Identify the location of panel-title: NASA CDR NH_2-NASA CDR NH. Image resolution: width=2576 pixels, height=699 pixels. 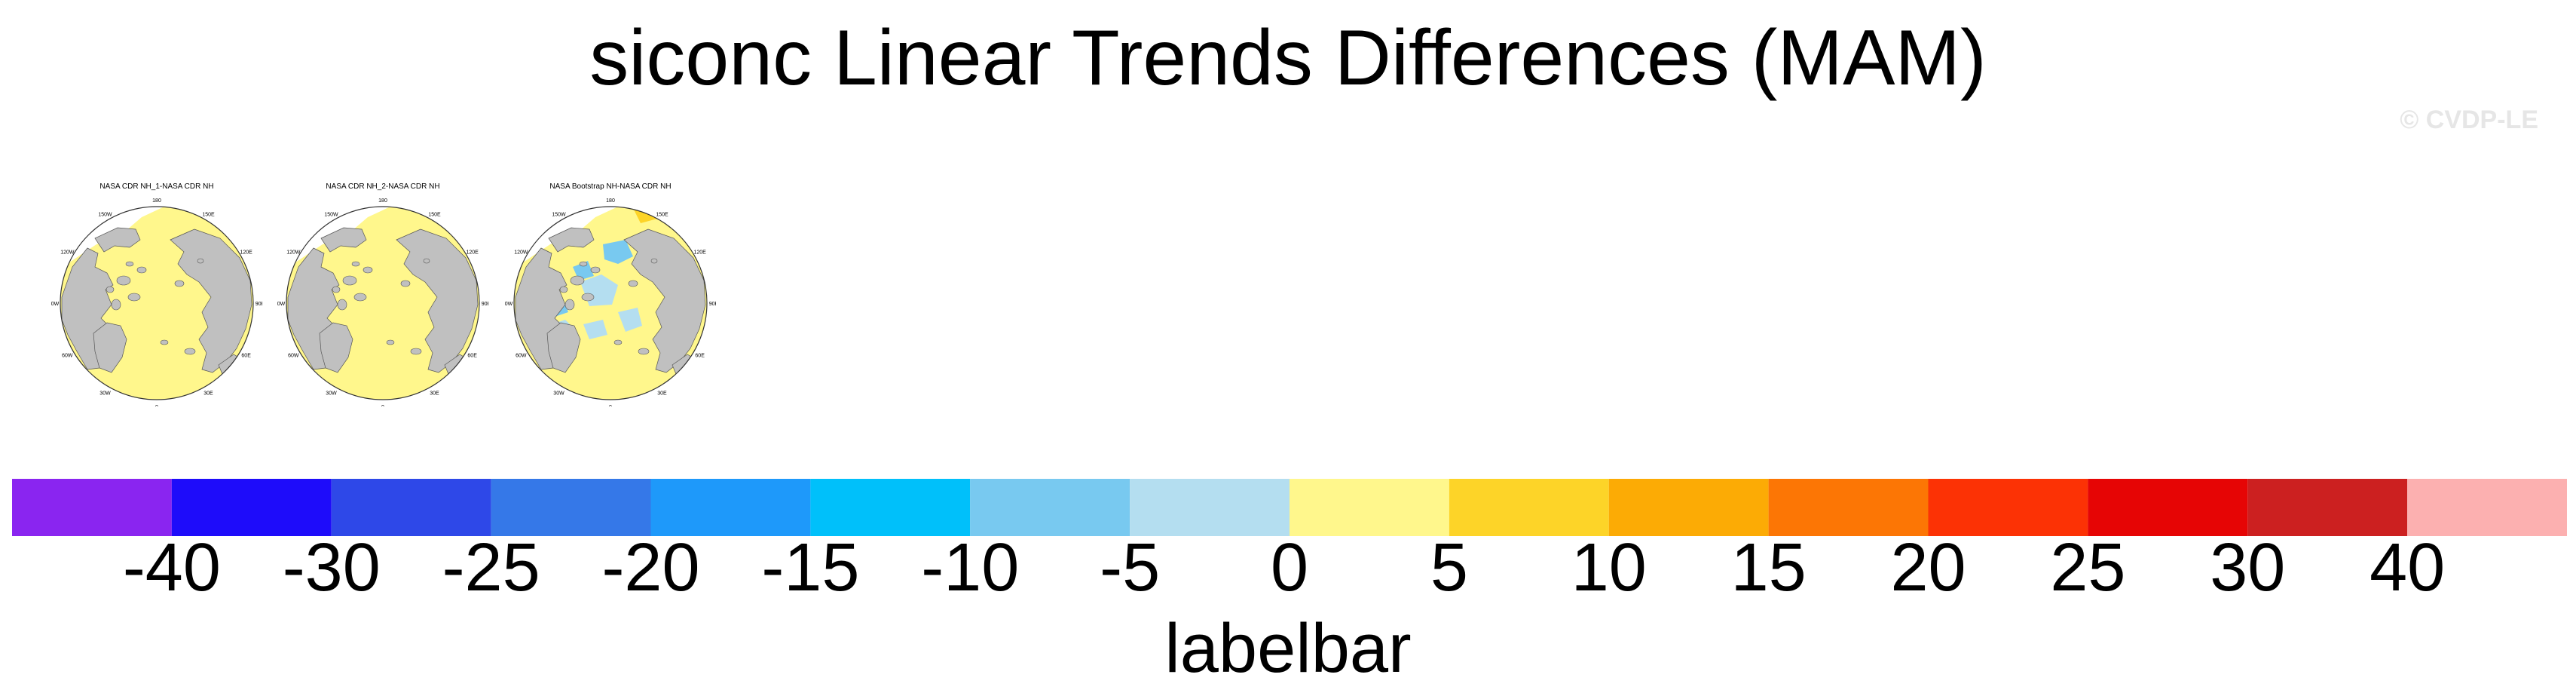
(383, 186).